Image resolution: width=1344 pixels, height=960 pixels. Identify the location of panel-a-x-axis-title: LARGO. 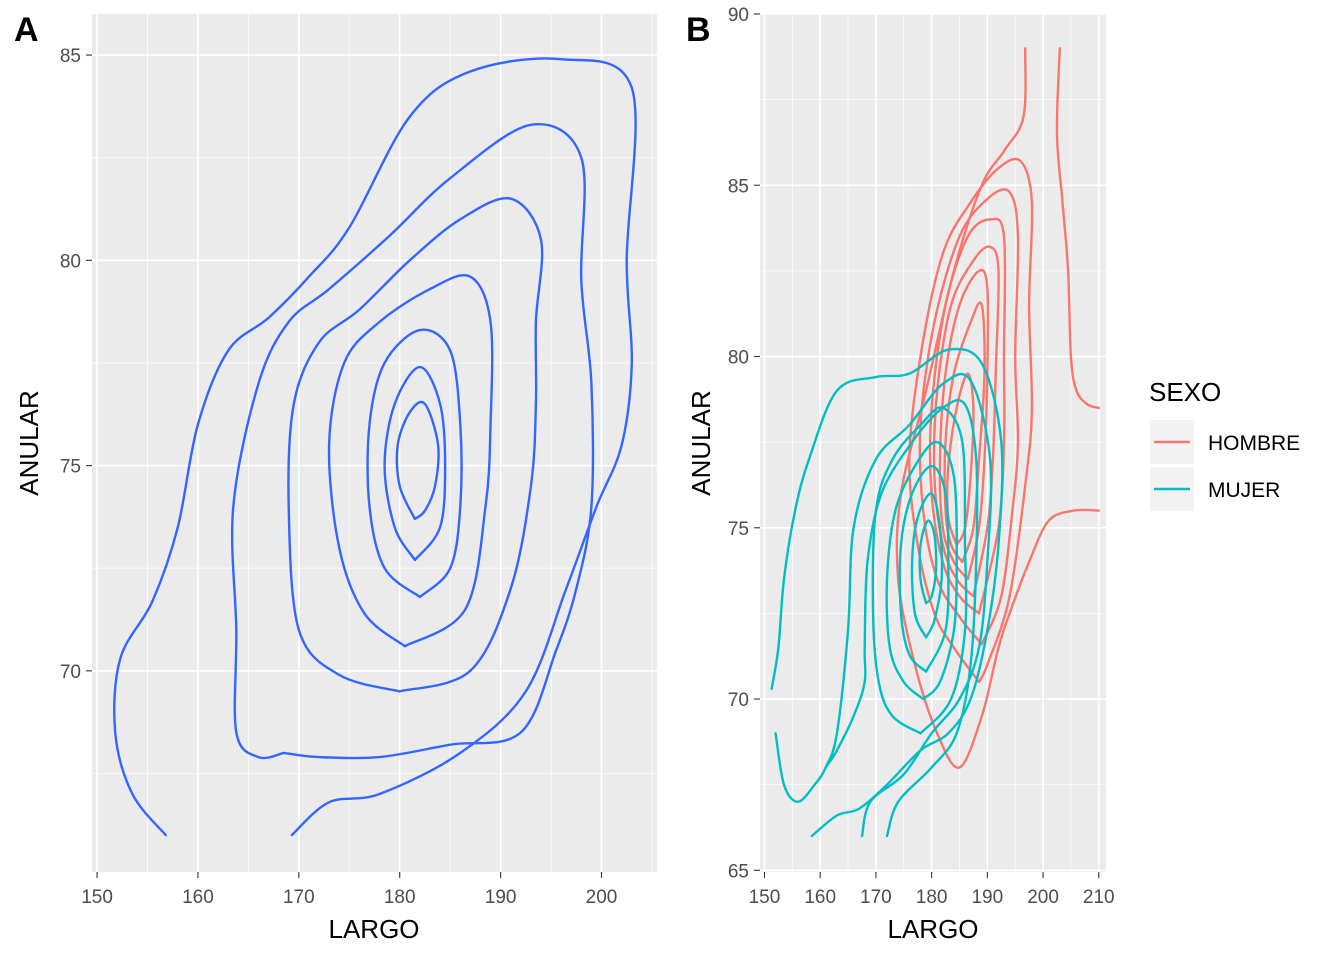
(373, 929).